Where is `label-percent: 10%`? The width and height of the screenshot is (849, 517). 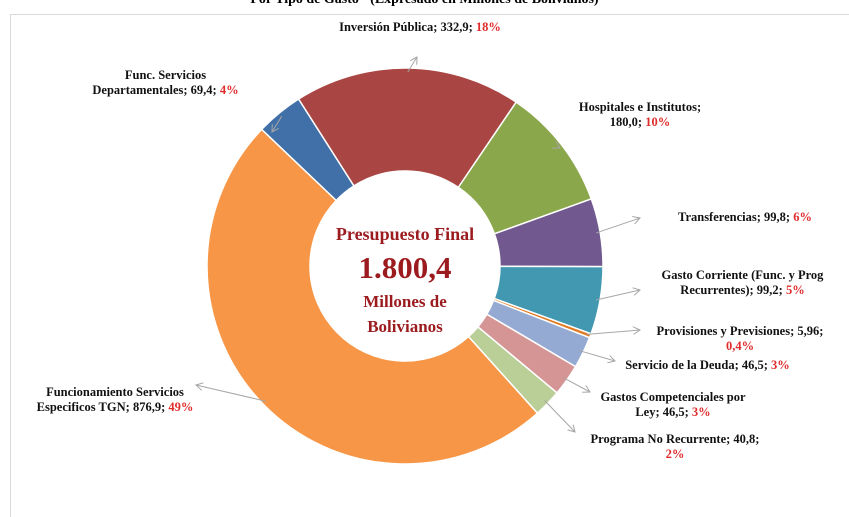 label-percent: 10% is located at coordinates (658, 122).